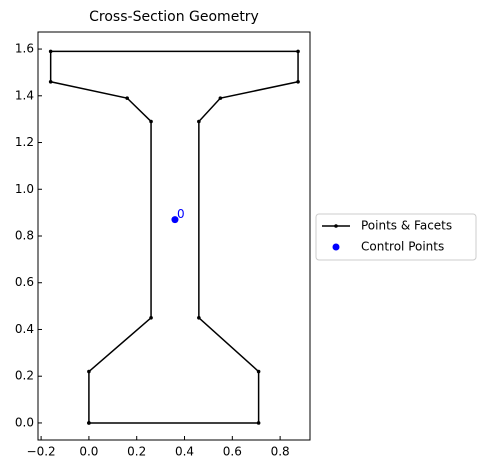 Image resolution: width=481 pixels, height=470 pixels. What do you see at coordinates (24, 95) in the screenshot?
I see `y-tick-label: 1.4` at bounding box center [24, 95].